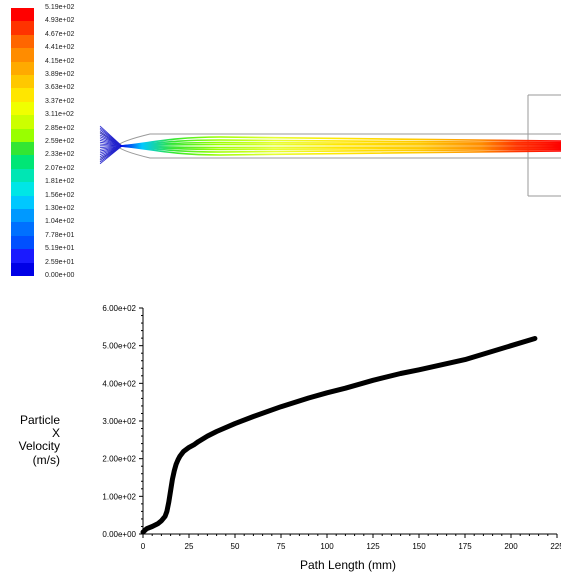  I want to click on legend-tick-label: 3.89e+02, so click(60, 74).